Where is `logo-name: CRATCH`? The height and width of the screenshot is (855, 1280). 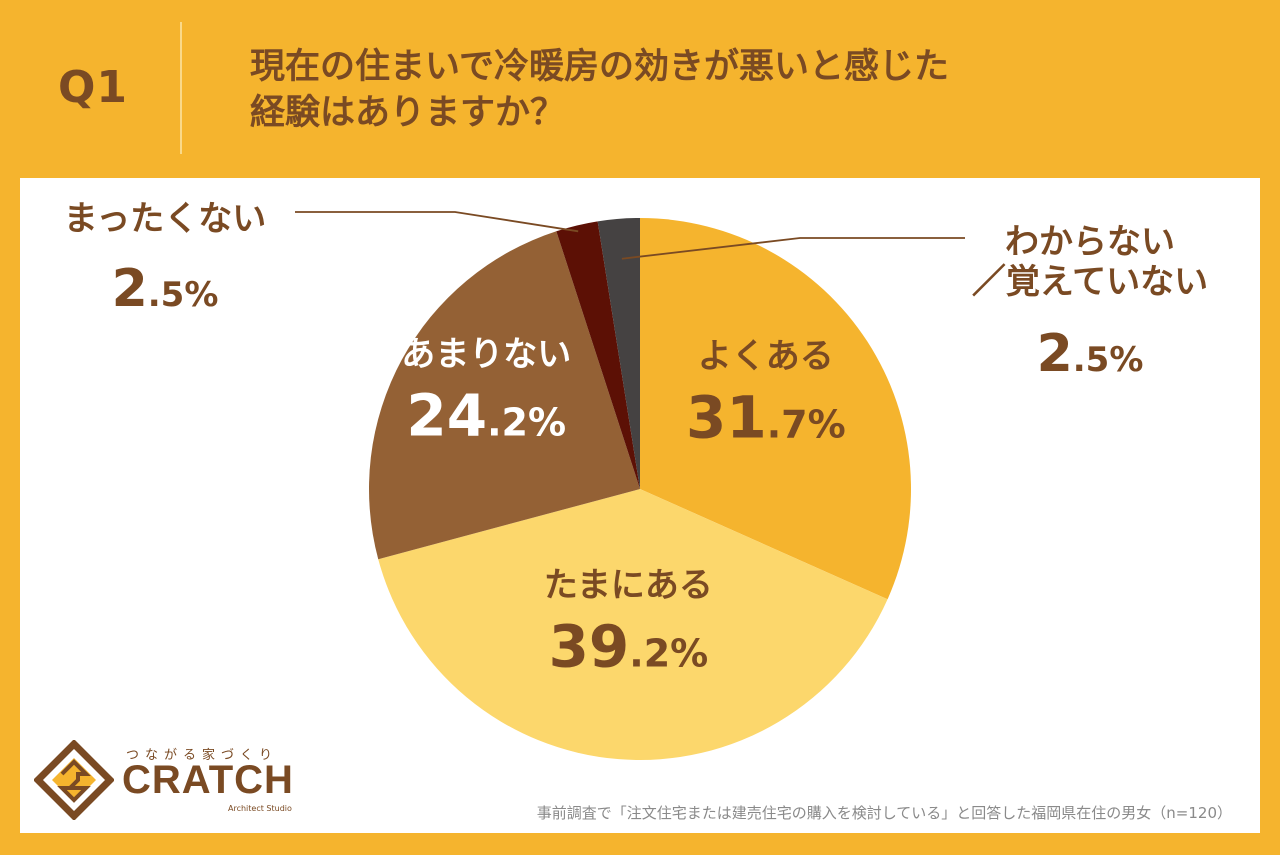
logo-name: CRATCH is located at coordinates (208, 780).